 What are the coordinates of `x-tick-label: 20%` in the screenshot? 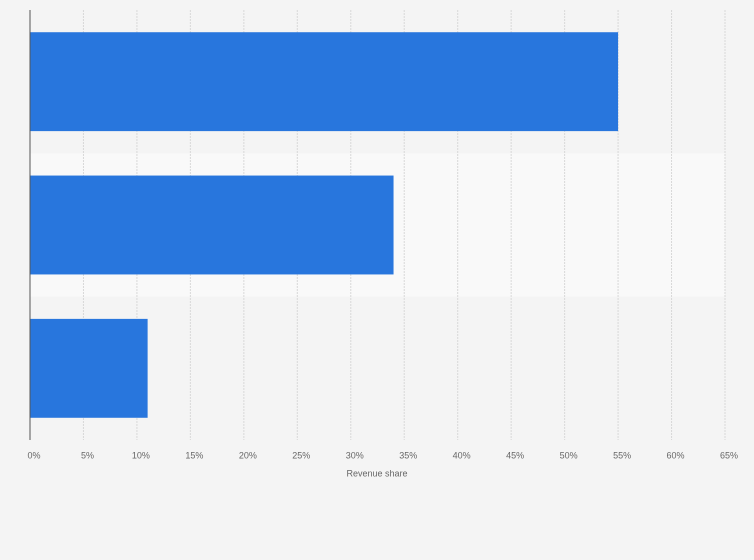 It's located at (248, 455).